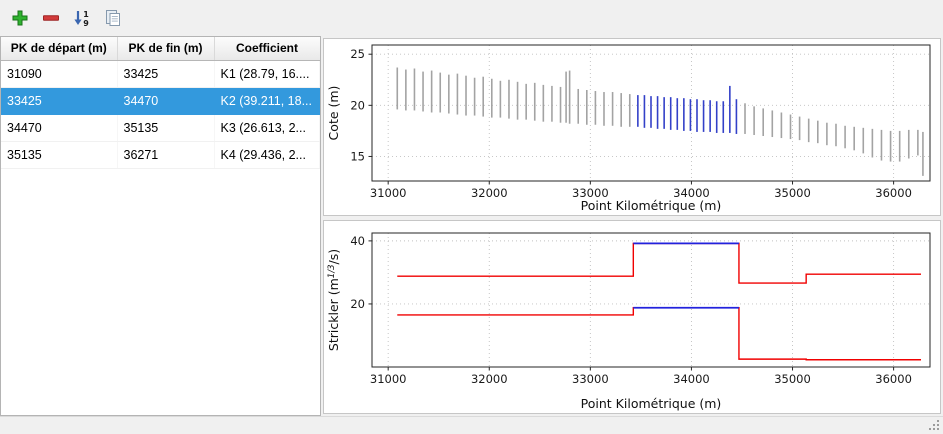 This screenshot has height=434, width=943. I want to click on cell-pk-start: 33425, so click(59, 101).